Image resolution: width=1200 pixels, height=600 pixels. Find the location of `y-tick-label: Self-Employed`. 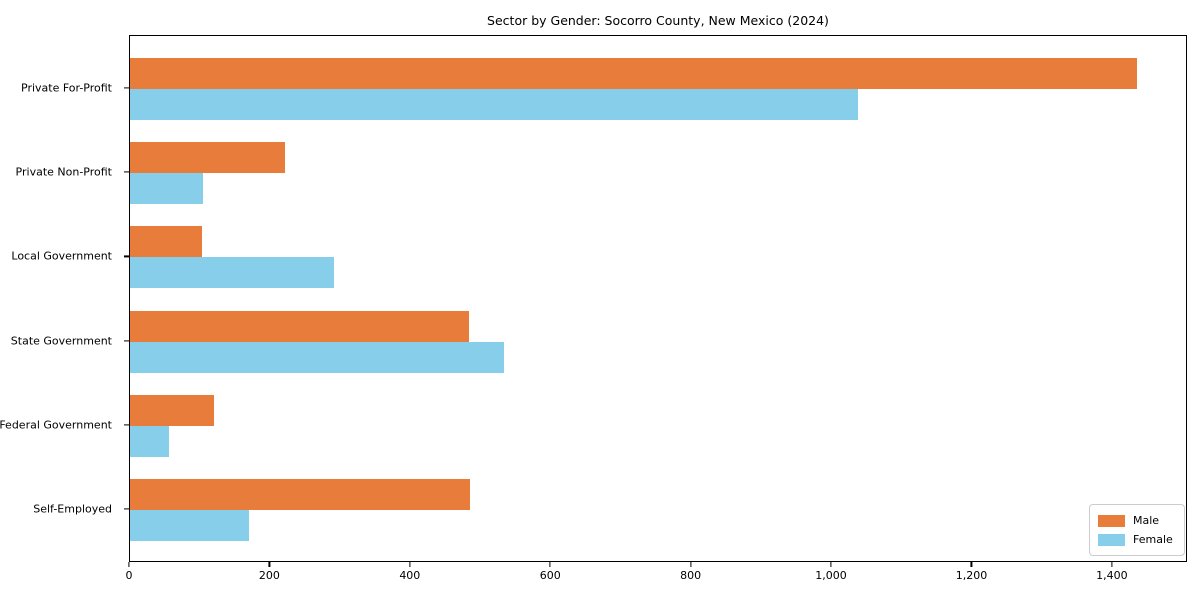

y-tick-label: Self-Employed is located at coordinates (72, 509).